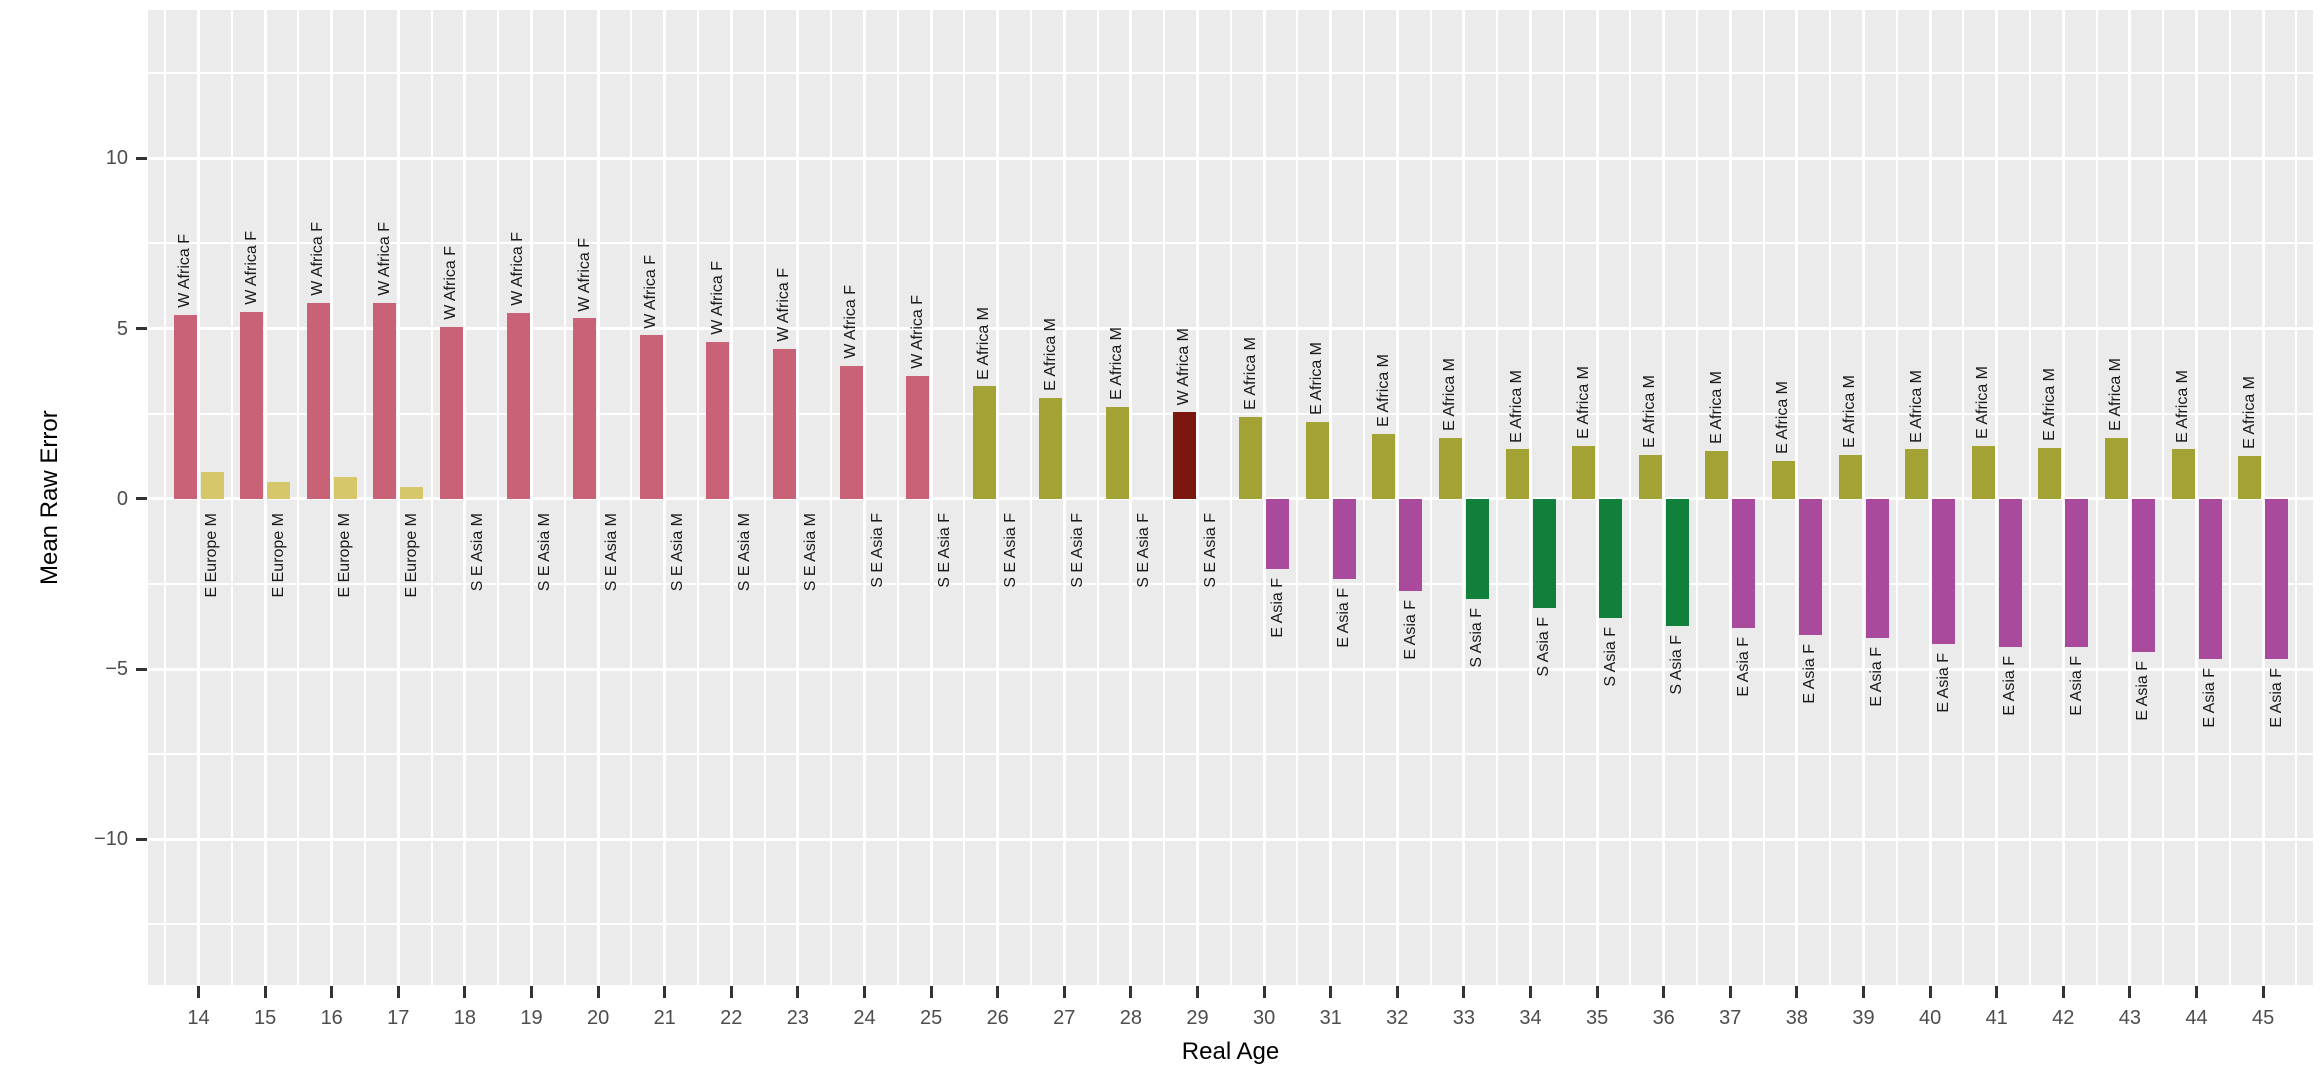 The height and width of the screenshot is (1080, 2324). Describe the element at coordinates (1477, 638) in the screenshot. I see `bar-label-negative: S Asia F` at that location.